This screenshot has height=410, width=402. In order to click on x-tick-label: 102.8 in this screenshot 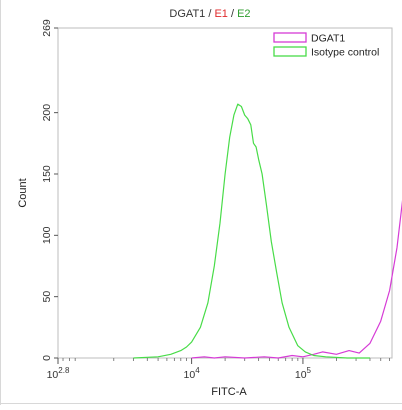, I will do `click(58, 373)`.